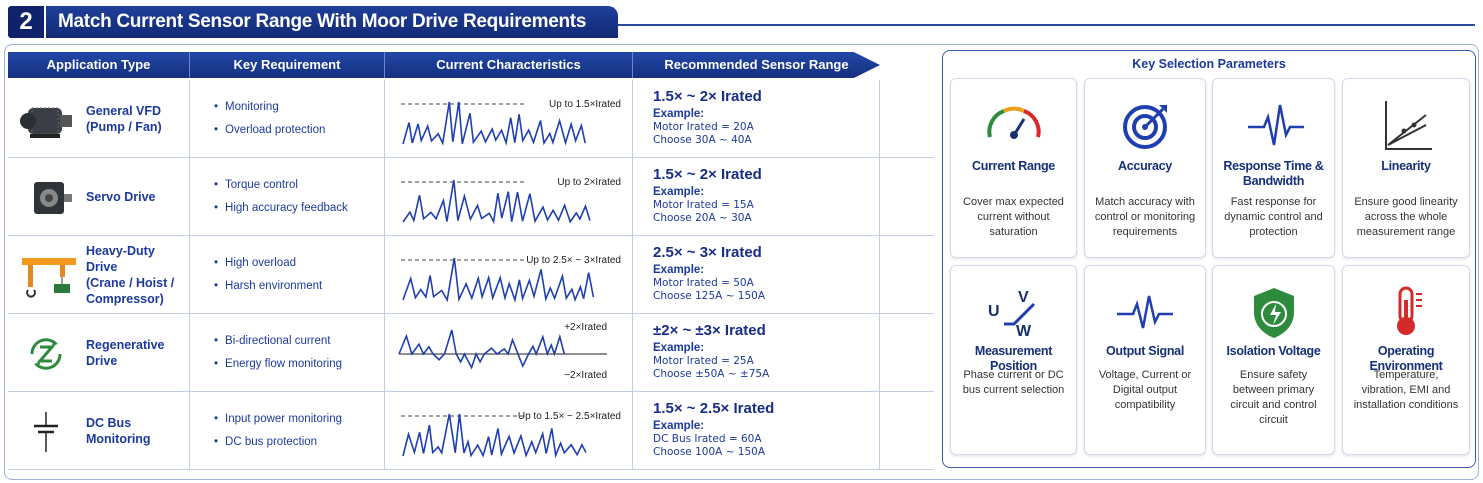  Describe the element at coordinates (287, 65) in the screenshot. I see `column-header: Key Requirement` at that location.